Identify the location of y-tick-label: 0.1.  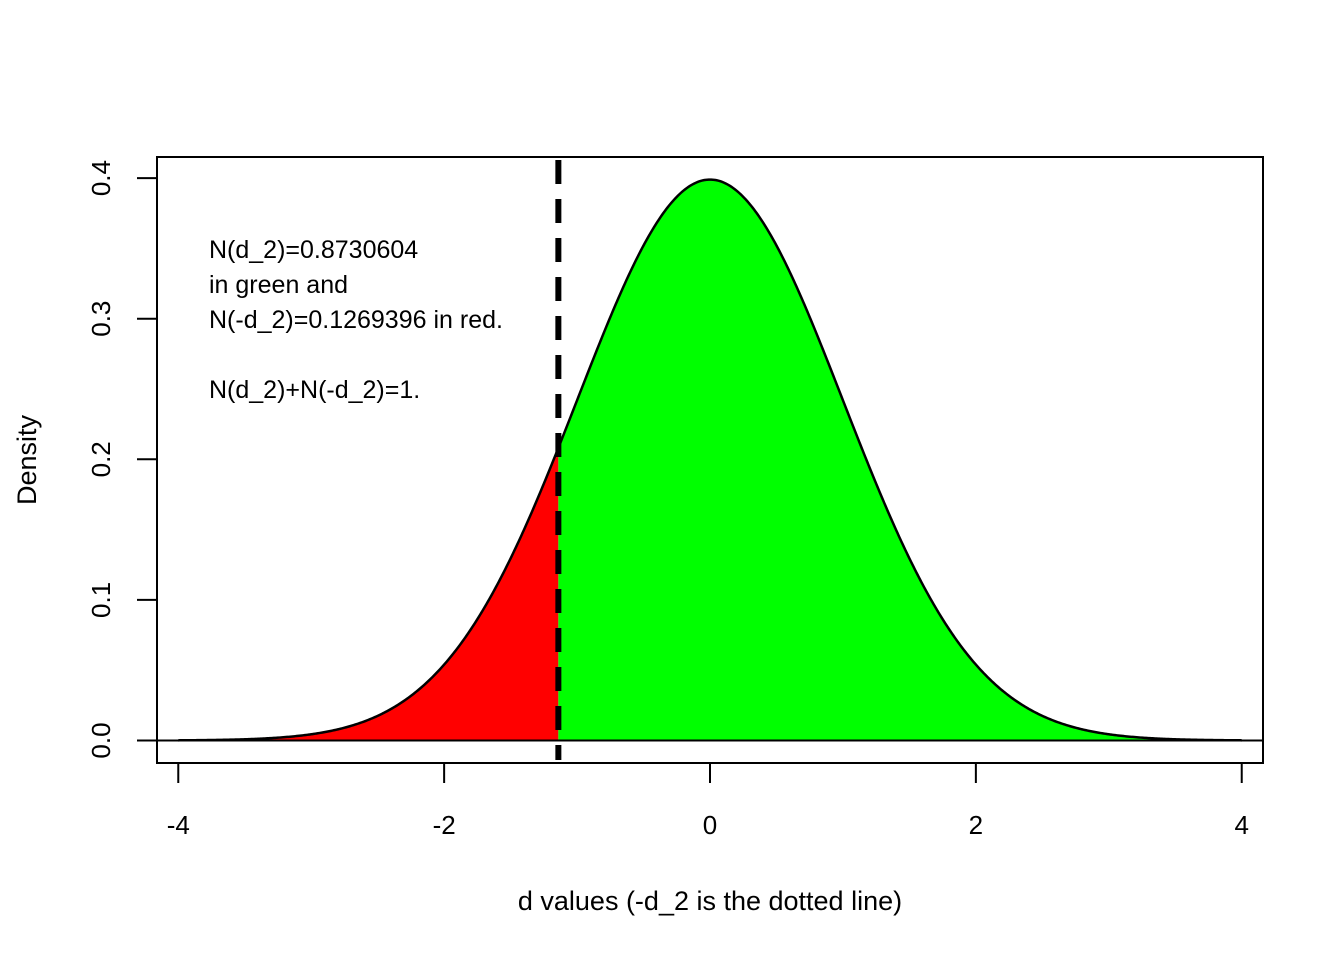
(101, 600).